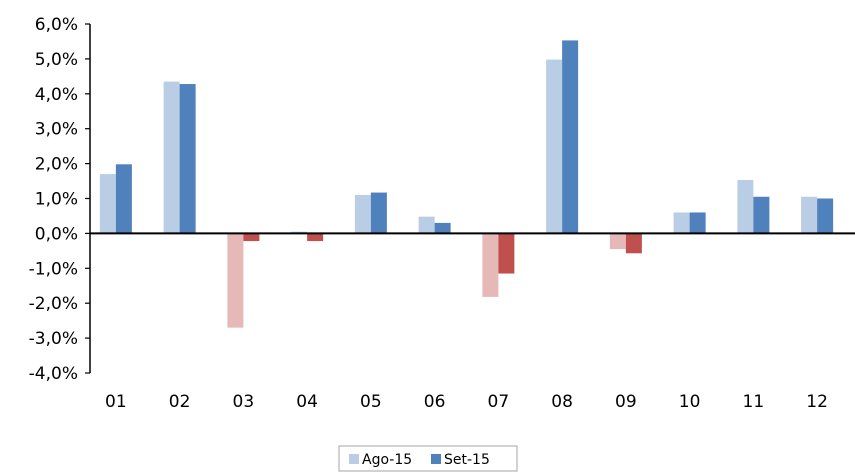 The height and width of the screenshot is (474, 855). I want to click on y-tick-label: 3,0%, so click(56, 130).